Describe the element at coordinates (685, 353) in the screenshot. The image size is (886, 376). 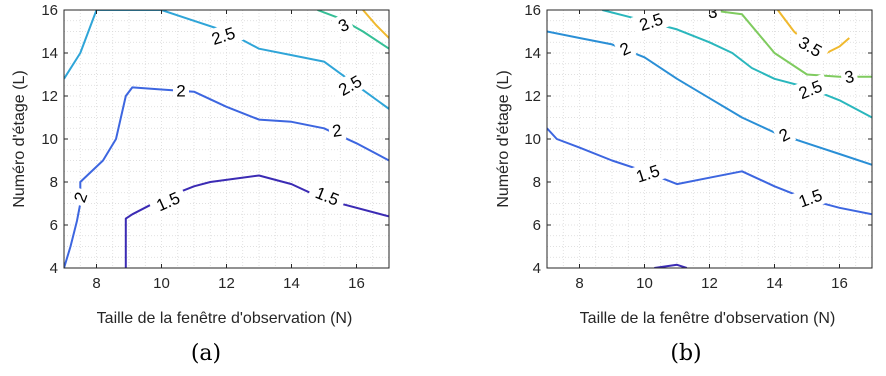
I see `panel-caption: (b)` at that location.